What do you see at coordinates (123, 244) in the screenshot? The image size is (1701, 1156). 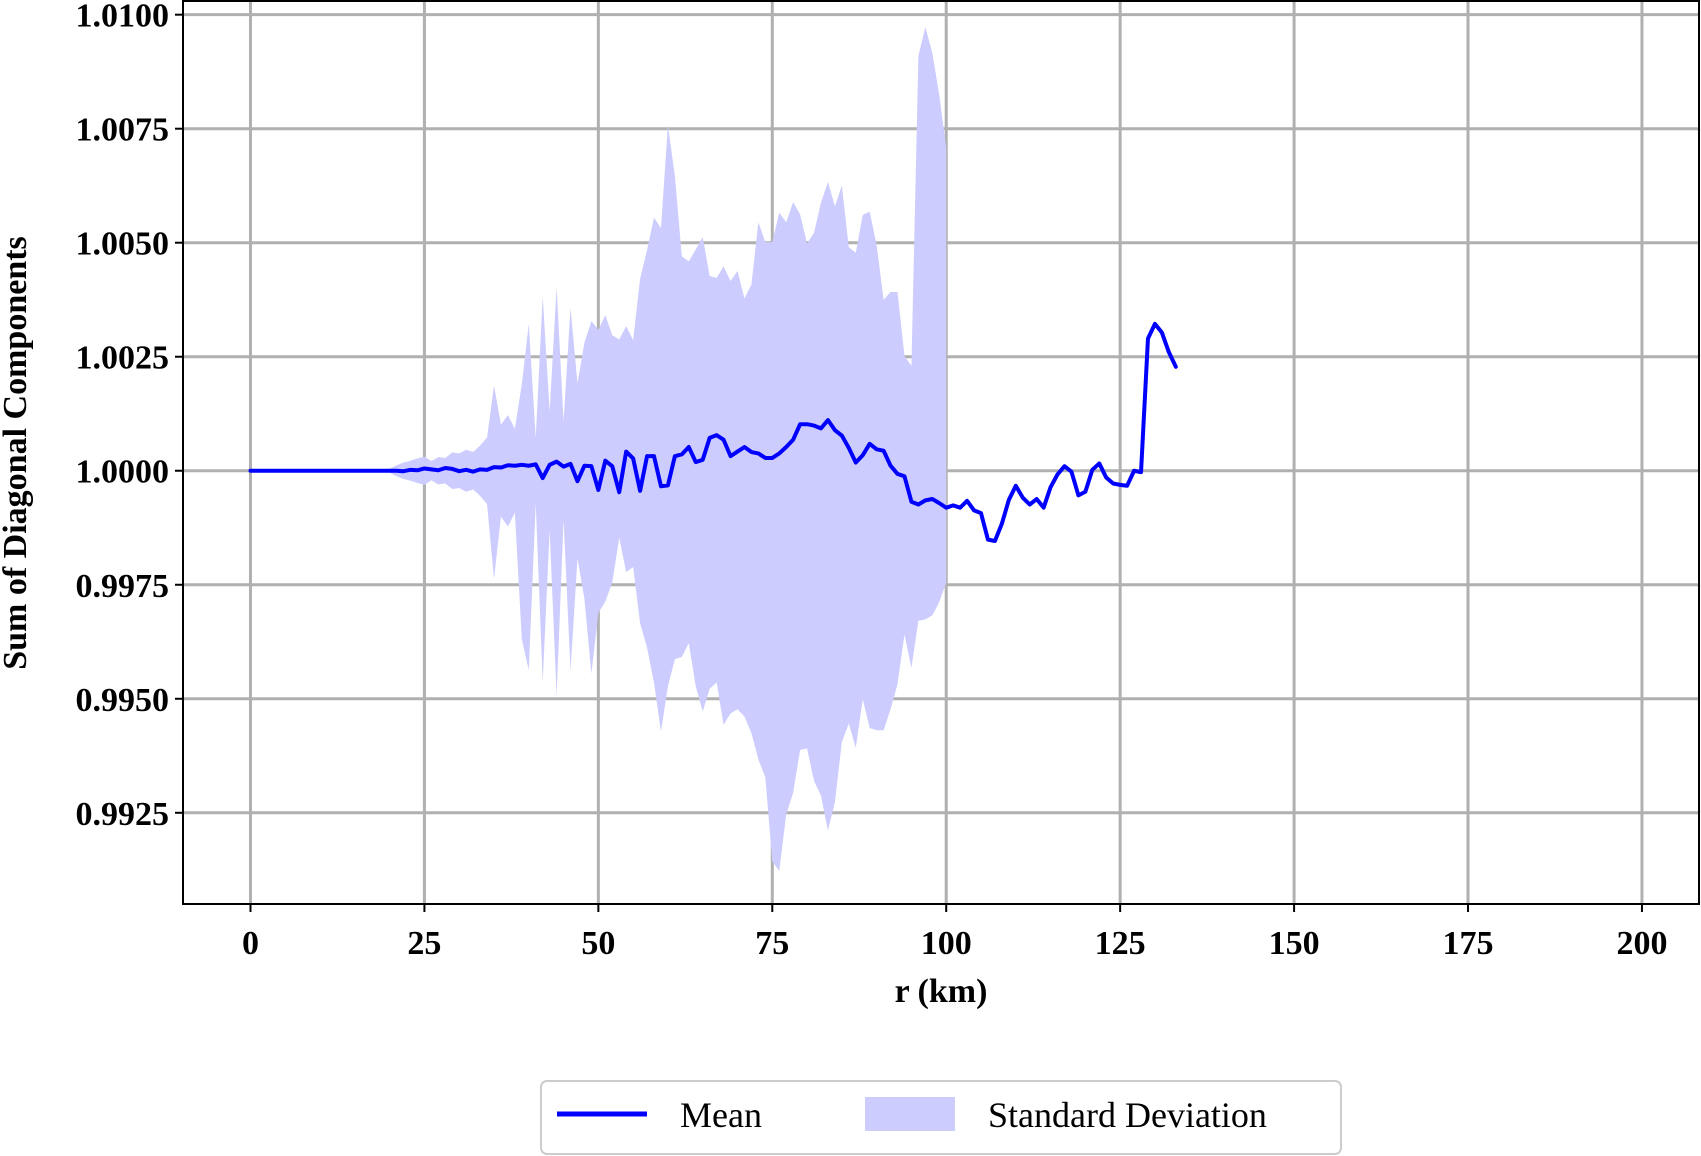 I see `y-tick-label: 1.0050` at bounding box center [123, 244].